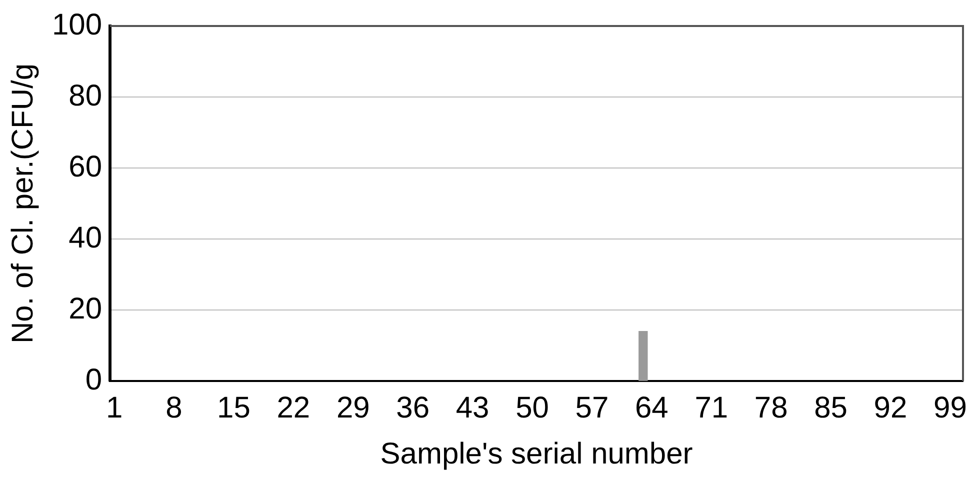  I want to click on x-tick-label: 29, so click(353, 407).